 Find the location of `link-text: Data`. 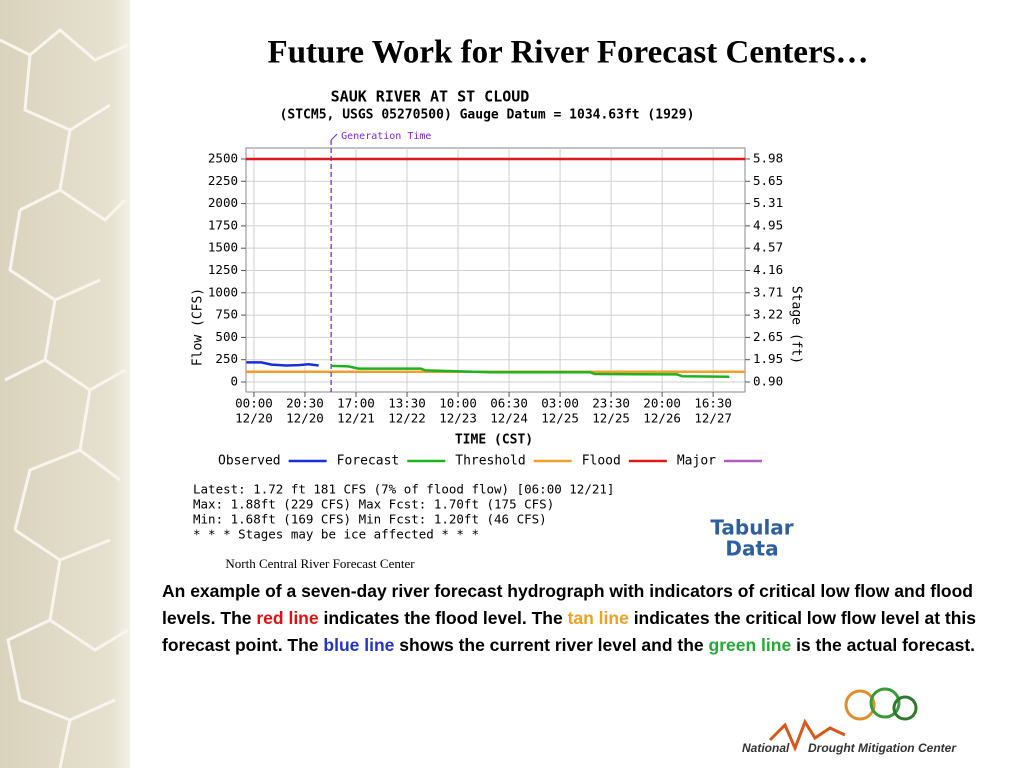

link-text: Data is located at coordinates (751, 549).